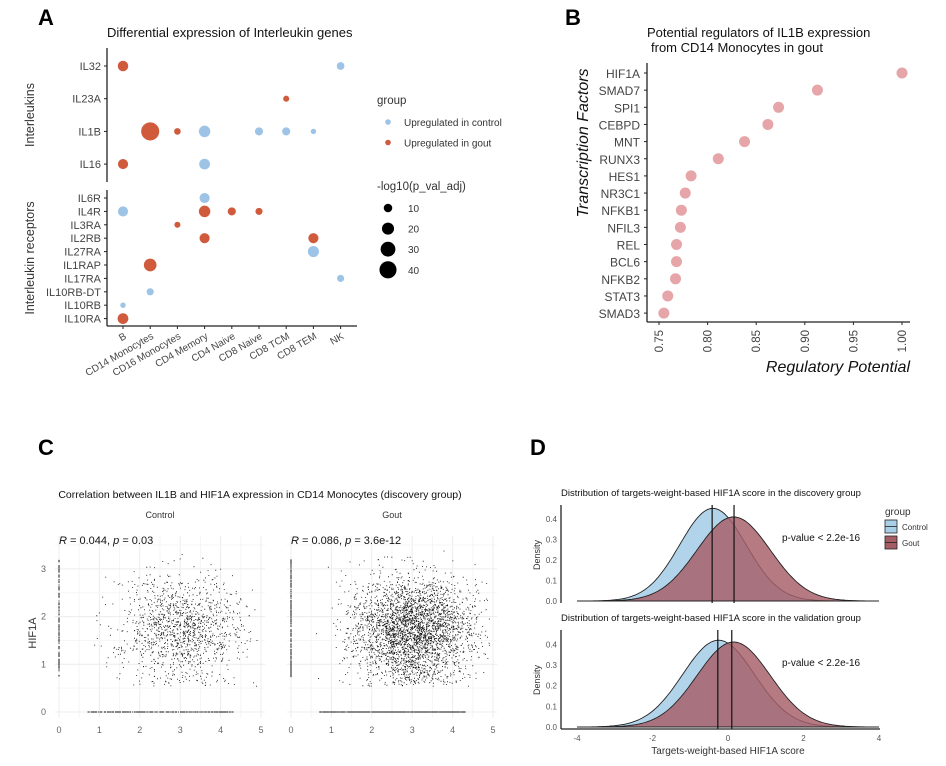 Image resolution: width=946 pixels, height=766 pixels. I want to click on dot-IL1RAP-CD14-Monocytes, so click(150, 265).